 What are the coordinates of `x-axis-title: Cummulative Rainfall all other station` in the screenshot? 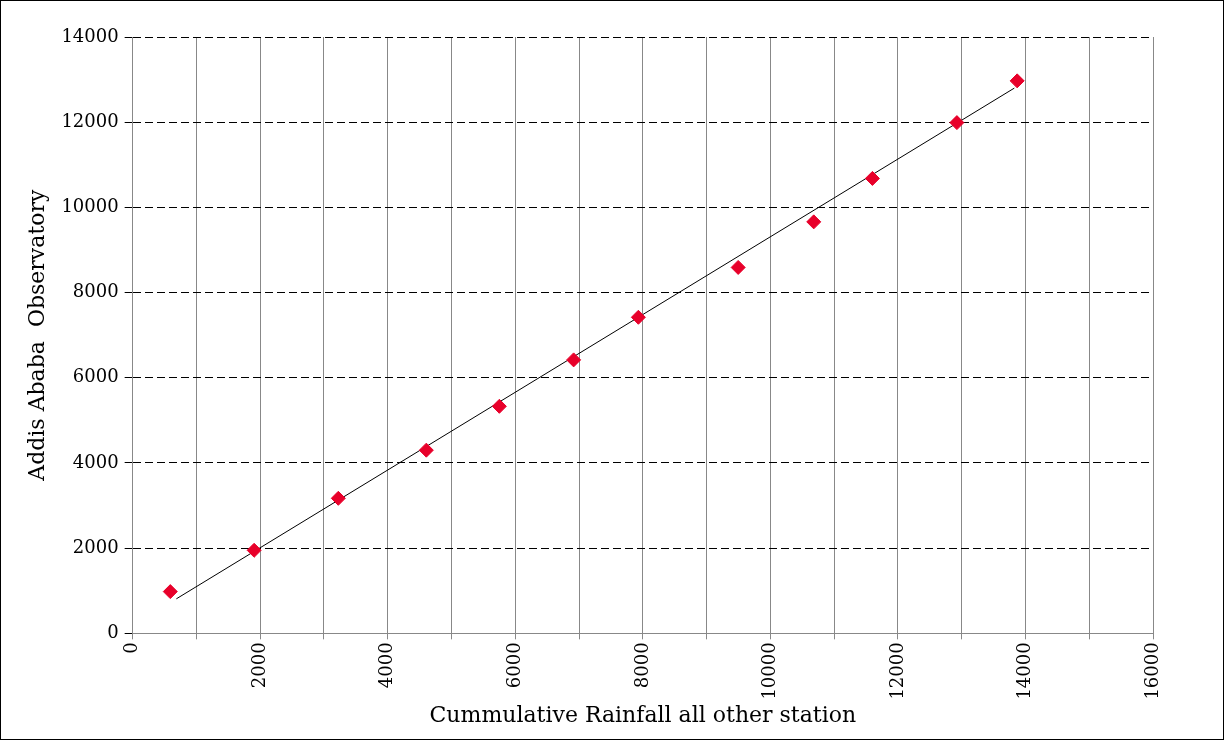 It's located at (643, 714).